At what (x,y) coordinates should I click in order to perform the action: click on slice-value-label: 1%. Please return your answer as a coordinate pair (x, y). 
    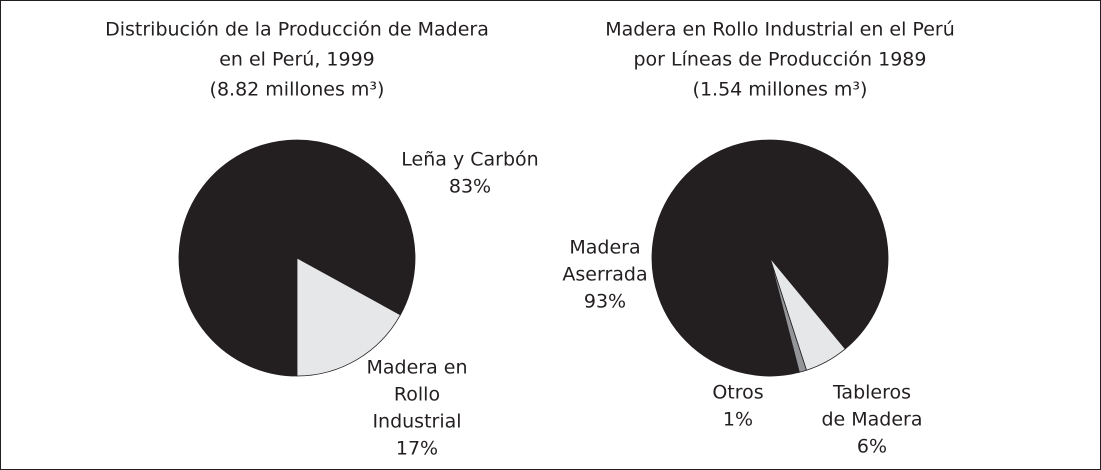
    Looking at the image, I should click on (738, 420).